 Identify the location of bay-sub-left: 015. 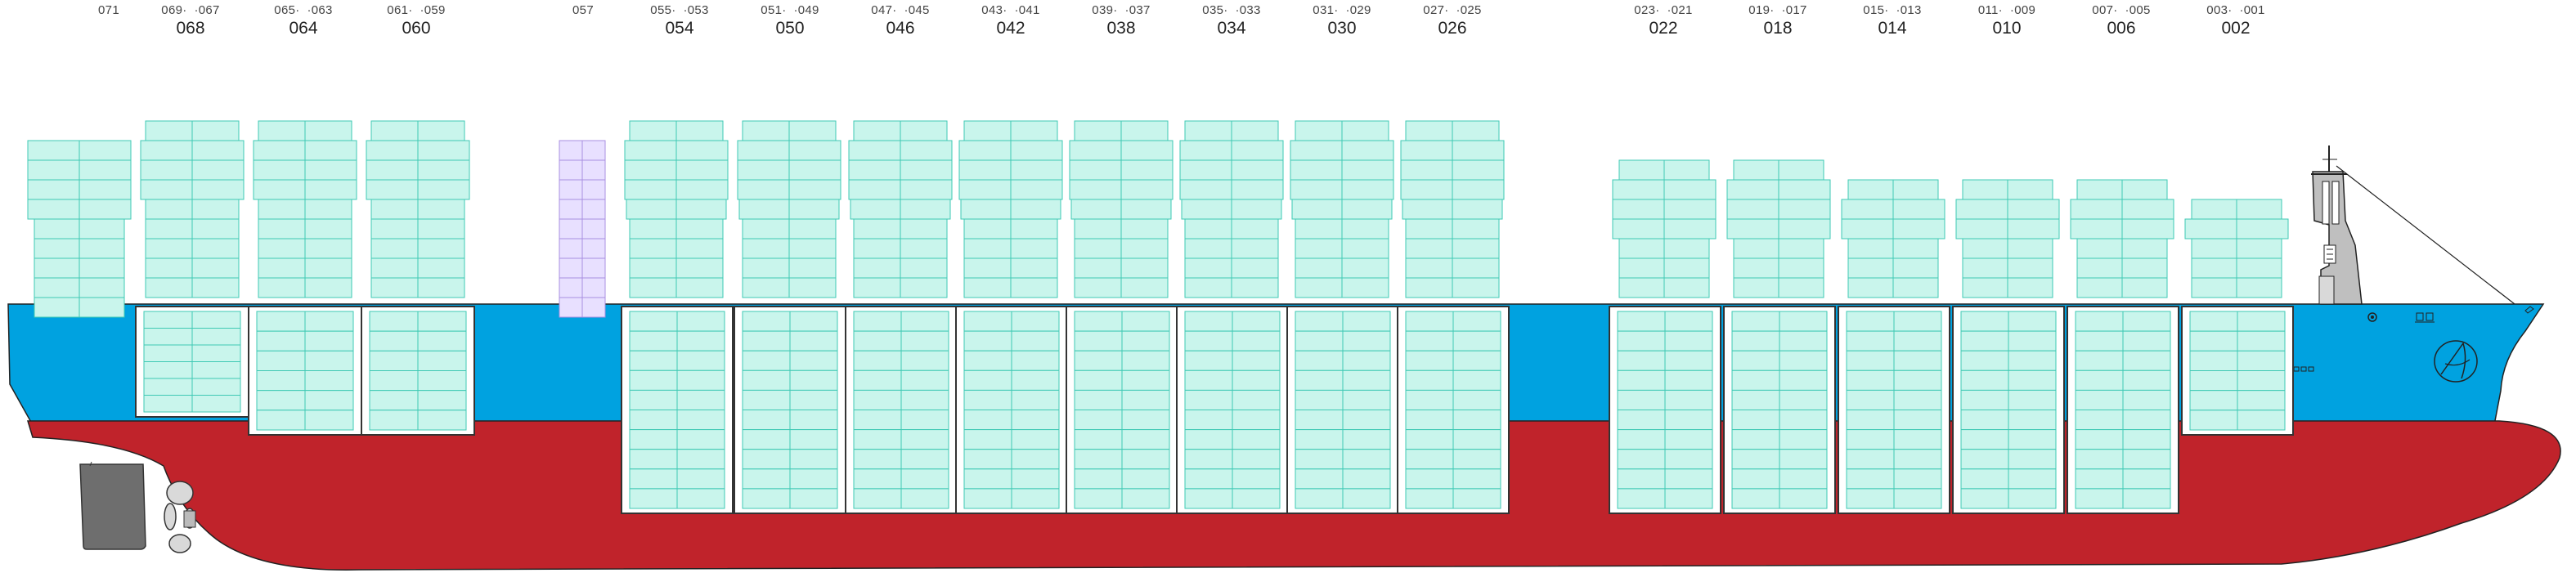
(1874, 10).